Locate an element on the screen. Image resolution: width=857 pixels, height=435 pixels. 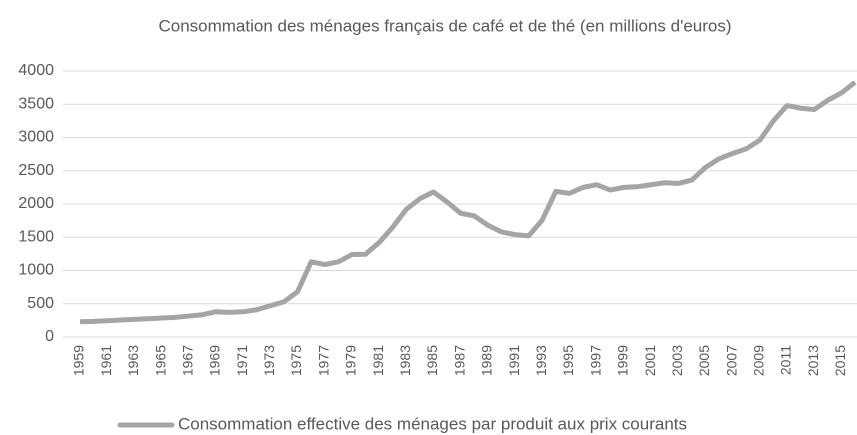
y-tick-label: 3500 is located at coordinates (36, 103).